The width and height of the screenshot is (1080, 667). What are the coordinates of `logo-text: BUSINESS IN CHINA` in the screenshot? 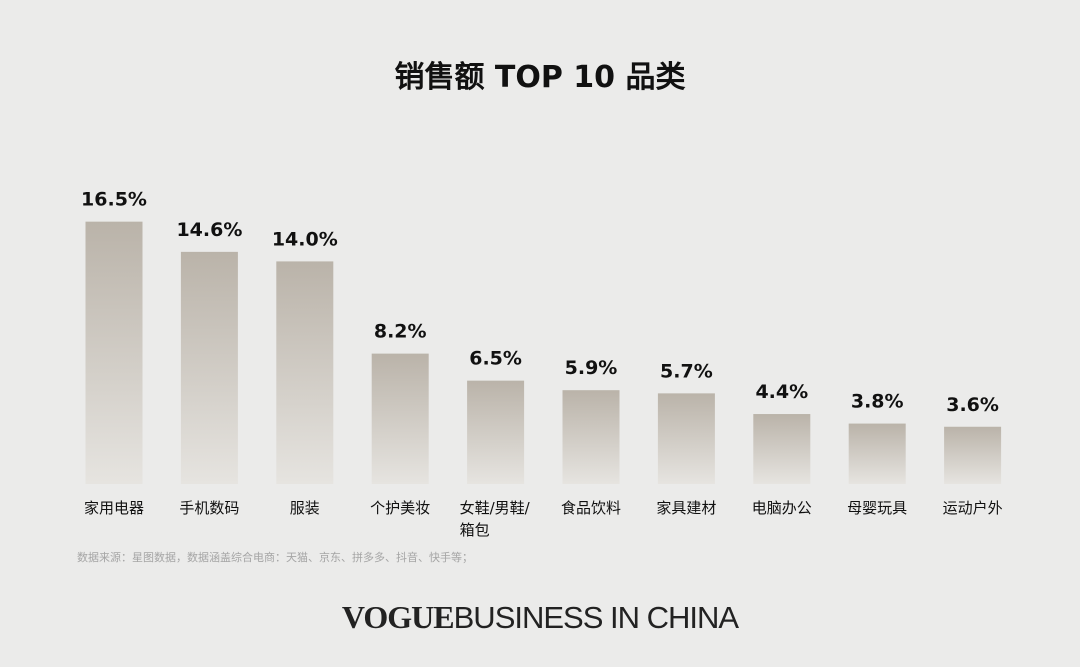 It's located at (596, 617).